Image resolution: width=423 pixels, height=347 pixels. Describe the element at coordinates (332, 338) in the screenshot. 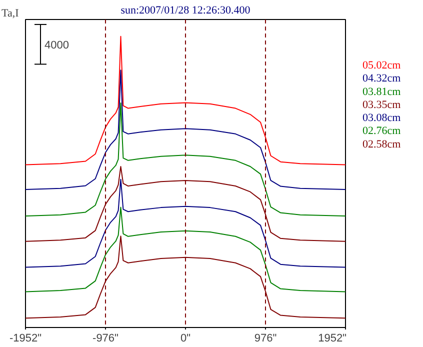

I see `x-tick-label: 1952"` at that location.